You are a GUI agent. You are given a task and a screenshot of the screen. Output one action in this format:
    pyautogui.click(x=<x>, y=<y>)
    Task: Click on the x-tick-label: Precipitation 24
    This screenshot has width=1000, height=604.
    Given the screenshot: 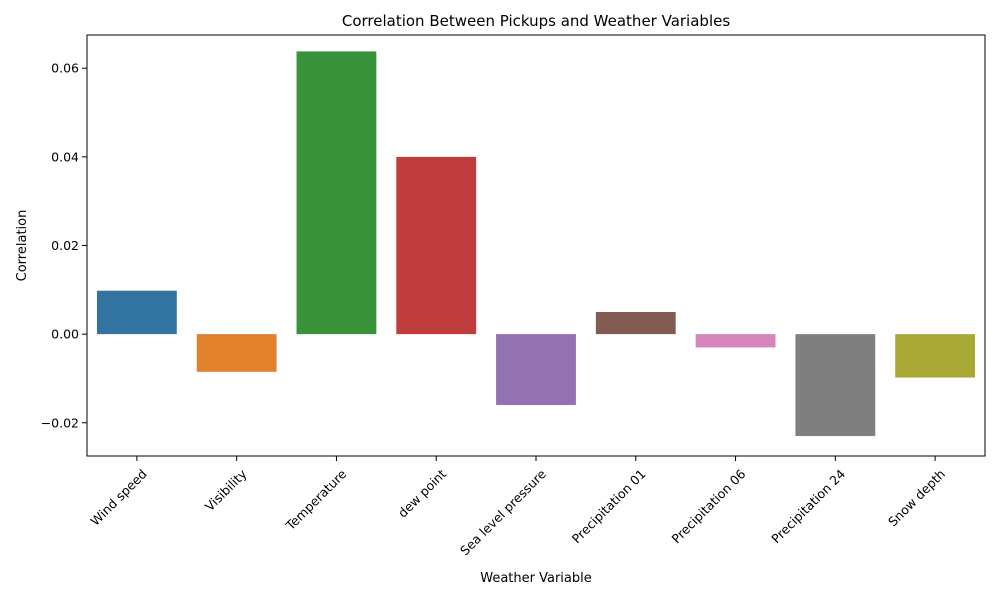 What is the action you would take?
    pyautogui.click(x=808, y=506)
    